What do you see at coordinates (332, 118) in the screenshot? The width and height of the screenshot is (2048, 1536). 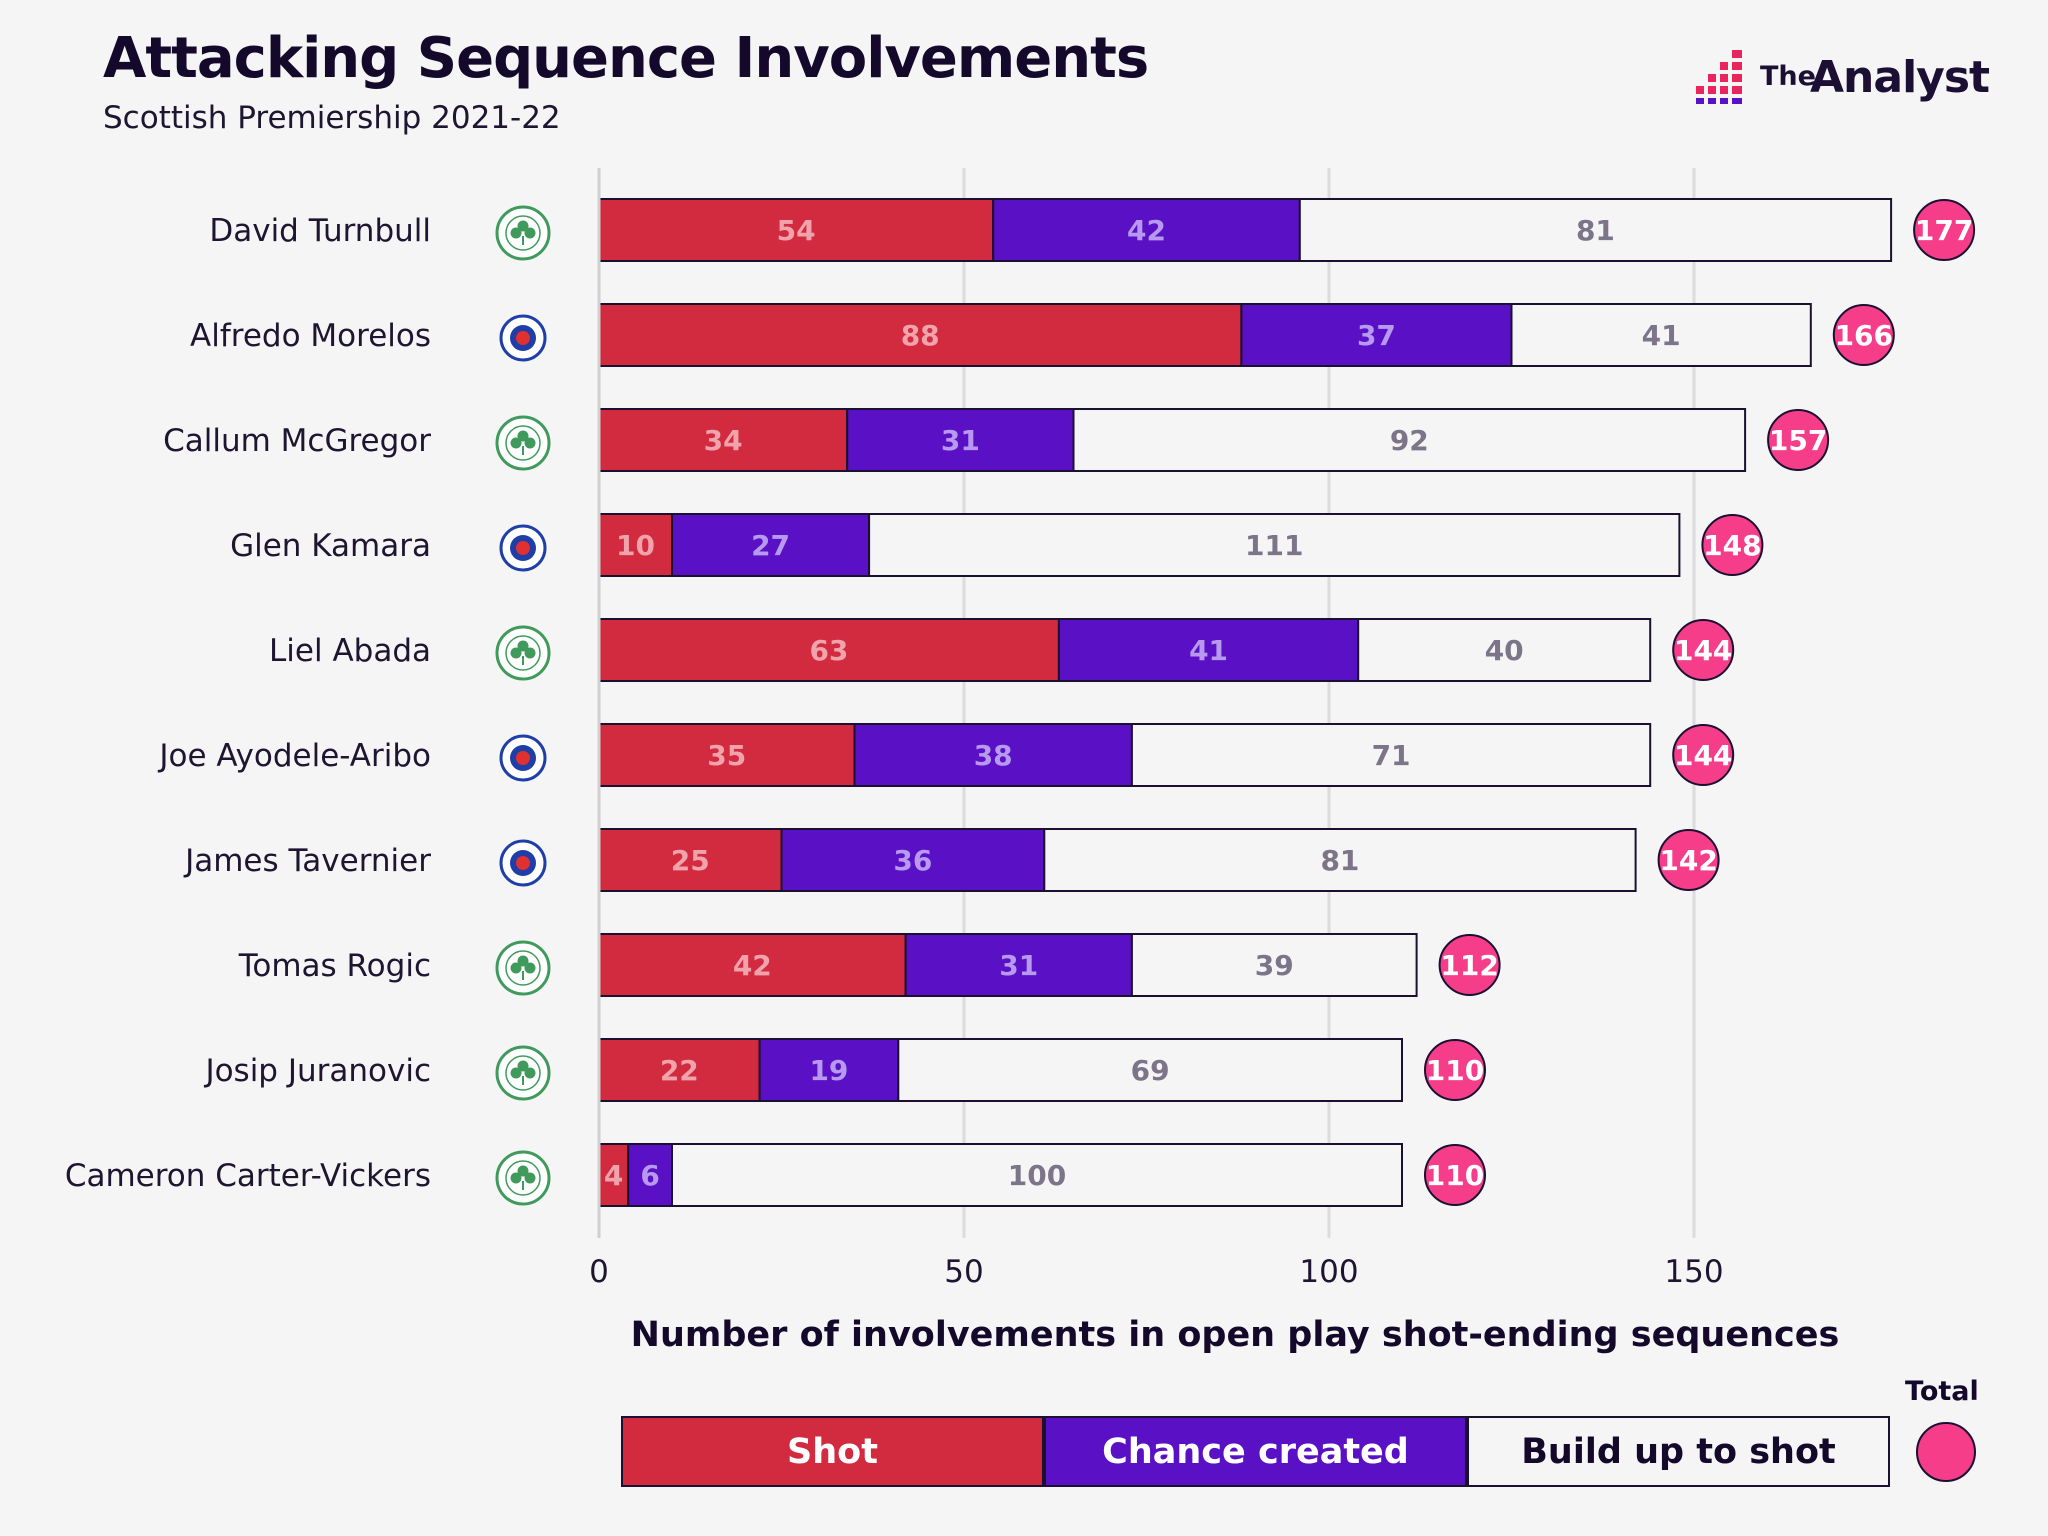 I see `chart-subtitle: Scottish Premiership 2021-22` at bounding box center [332, 118].